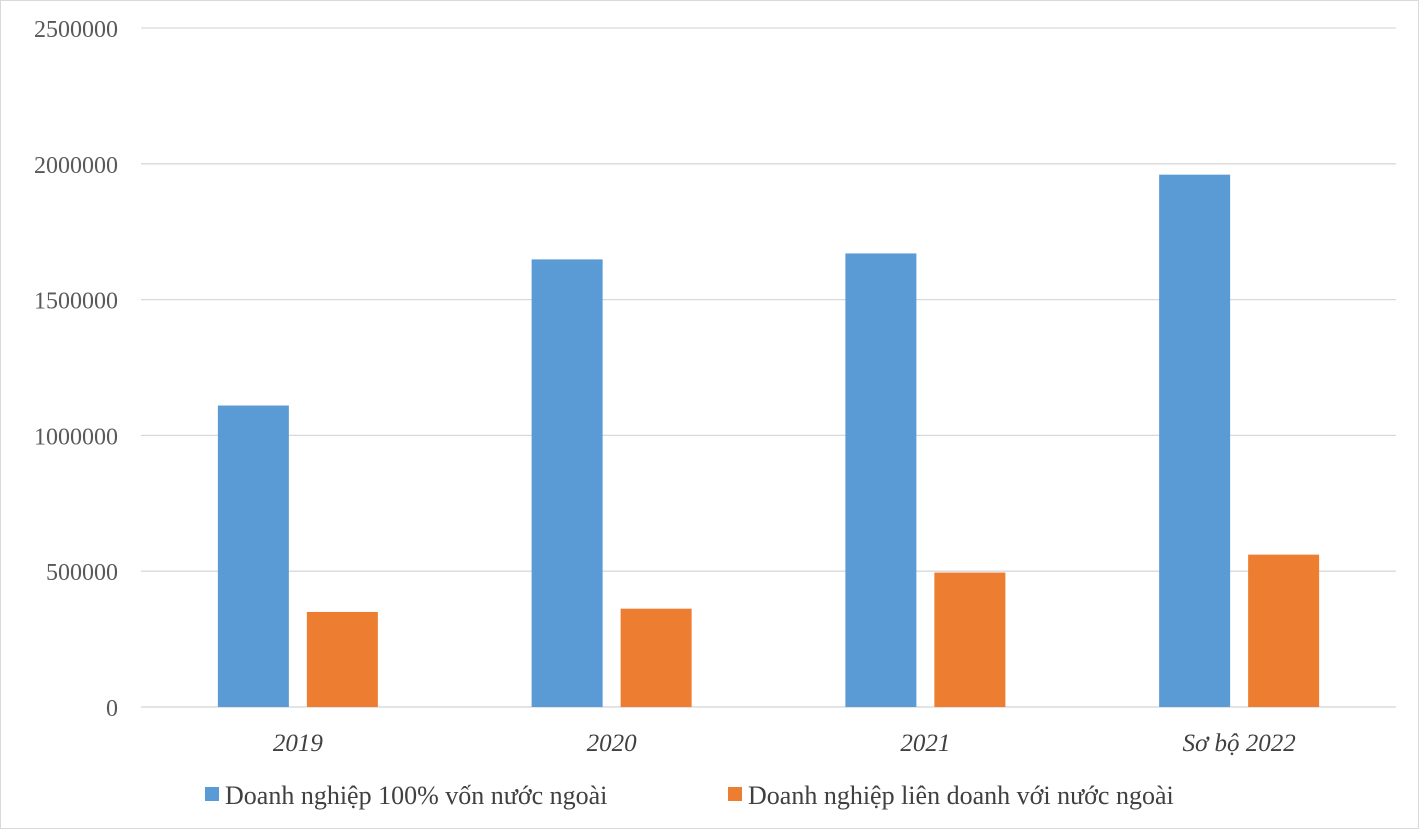 This screenshot has width=1419, height=830. What do you see at coordinates (112, 709) in the screenshot?
I see `y-tick-label: 0` at bounding box center [112, 709].